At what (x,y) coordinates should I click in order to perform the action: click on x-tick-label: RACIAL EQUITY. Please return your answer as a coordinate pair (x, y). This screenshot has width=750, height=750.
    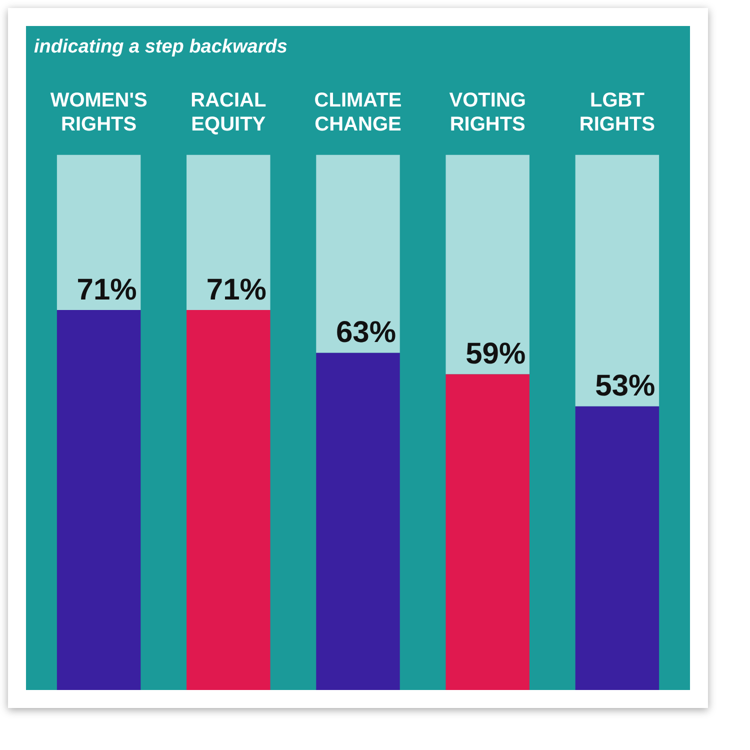
    Looking at the image, I should click on (228, 112).